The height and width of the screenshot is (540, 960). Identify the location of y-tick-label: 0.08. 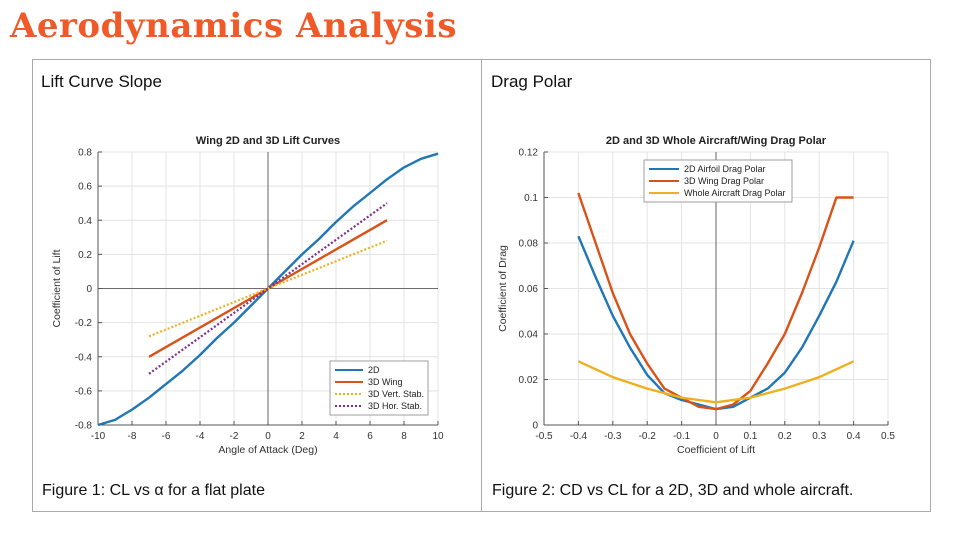
(529, 244).